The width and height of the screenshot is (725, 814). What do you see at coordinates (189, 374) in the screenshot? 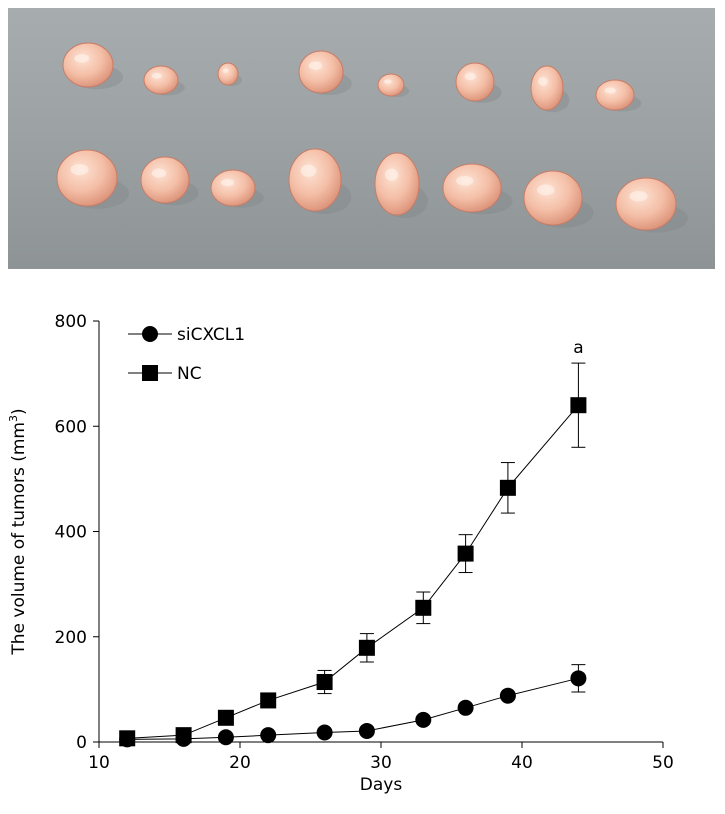
I see `legend-label: NC` at bounding box center [189, 374].